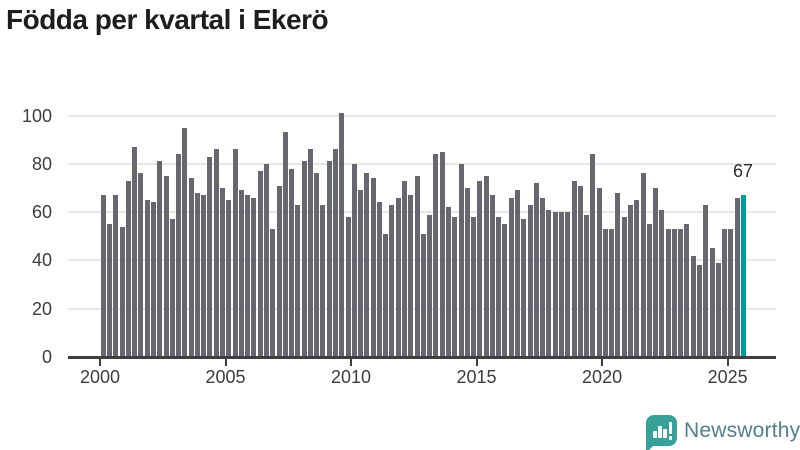 This screenshot has height=450, width=800. What do you see at coordinates (110, 290) in the screenshot?
I see `bar-2000-Q2` at bounding box center [110, 290].